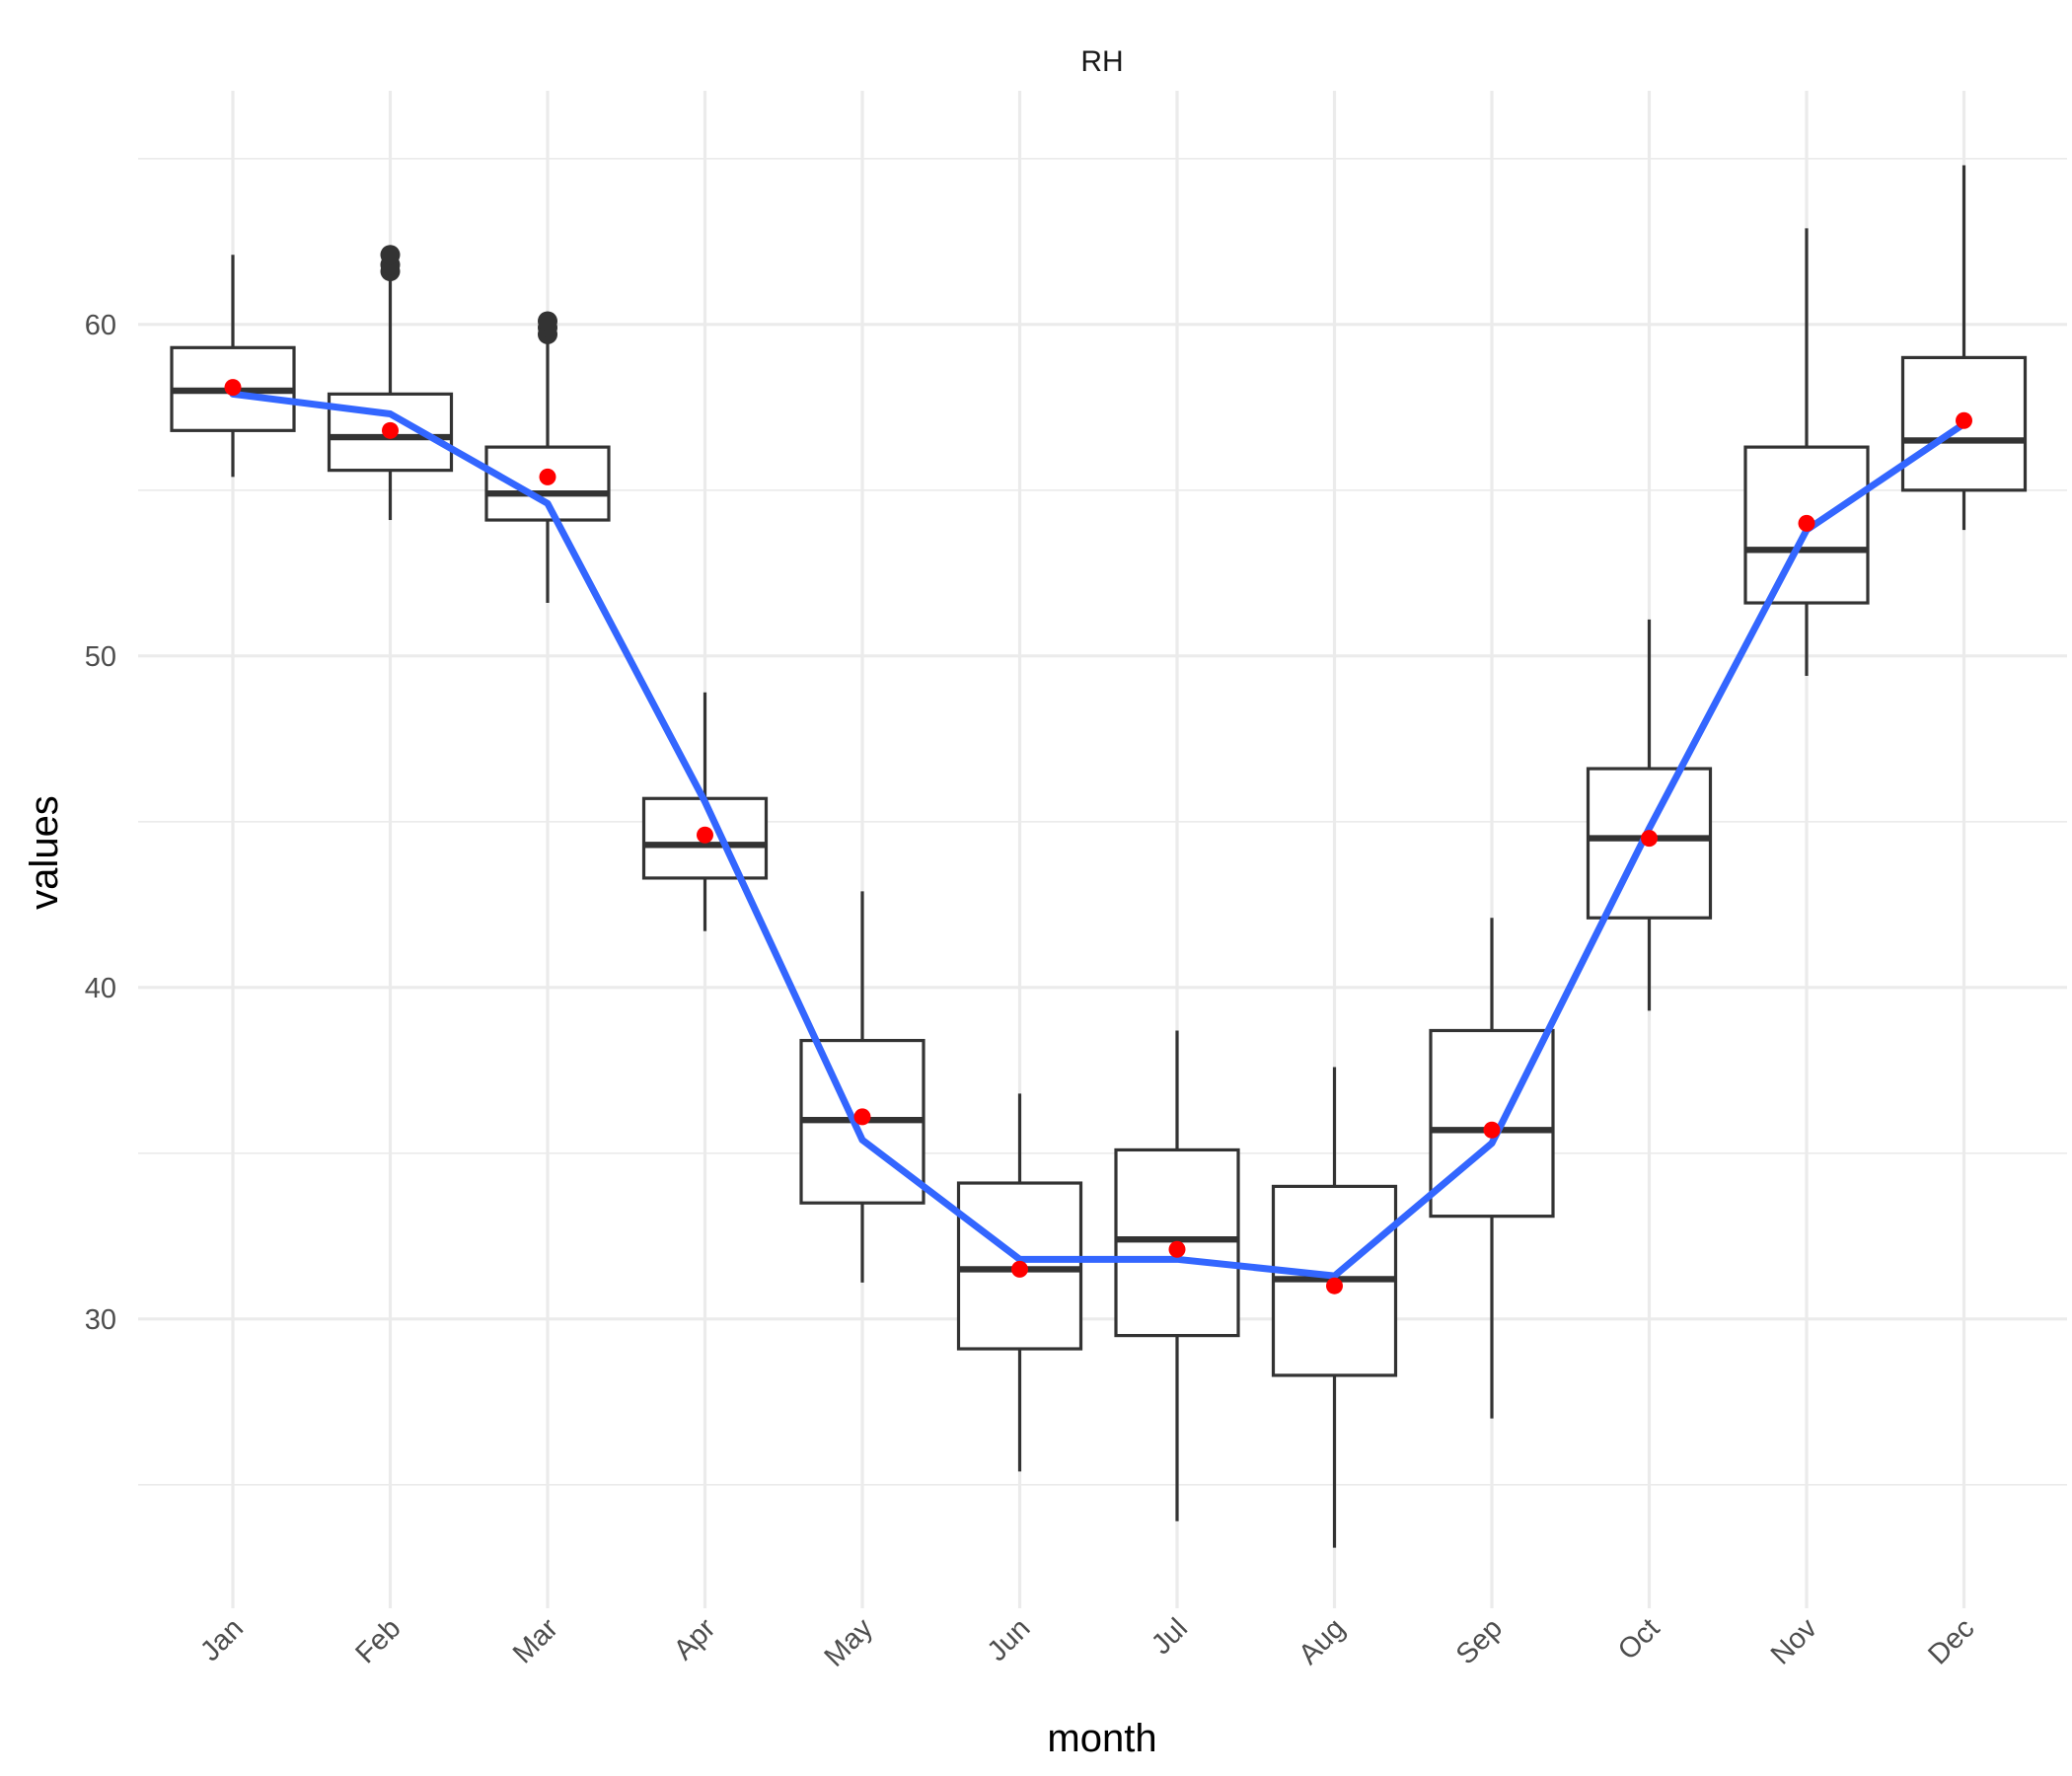 This screenshot has height=1776, width=2072. What do you see at coordinates (695, 1639) in the screenshot?
I see `x-tick-label: Apr` at bounding box center [695, 1639].